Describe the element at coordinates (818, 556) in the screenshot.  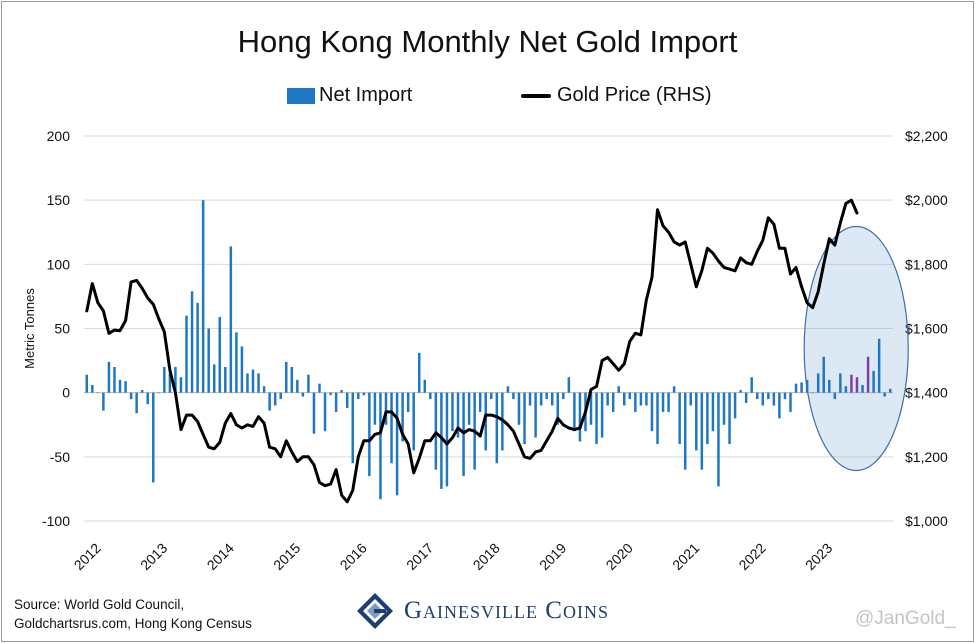
I see `x-tick-label: 2023` at that location.